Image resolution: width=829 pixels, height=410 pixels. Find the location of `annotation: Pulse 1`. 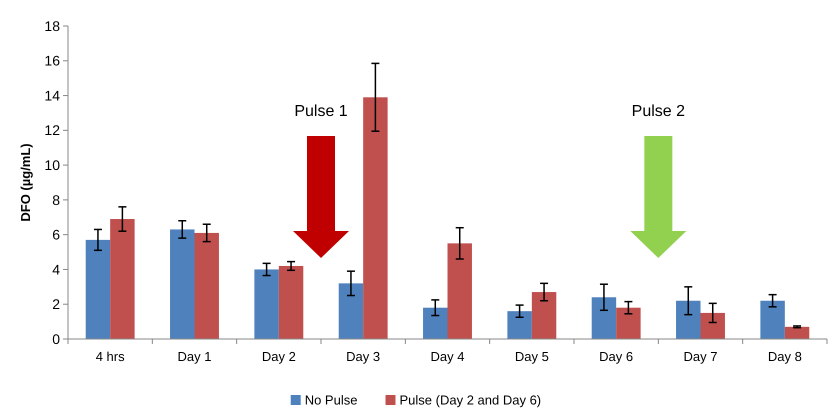

annotation: Pulse 1 is located at coordinates (321, 111).